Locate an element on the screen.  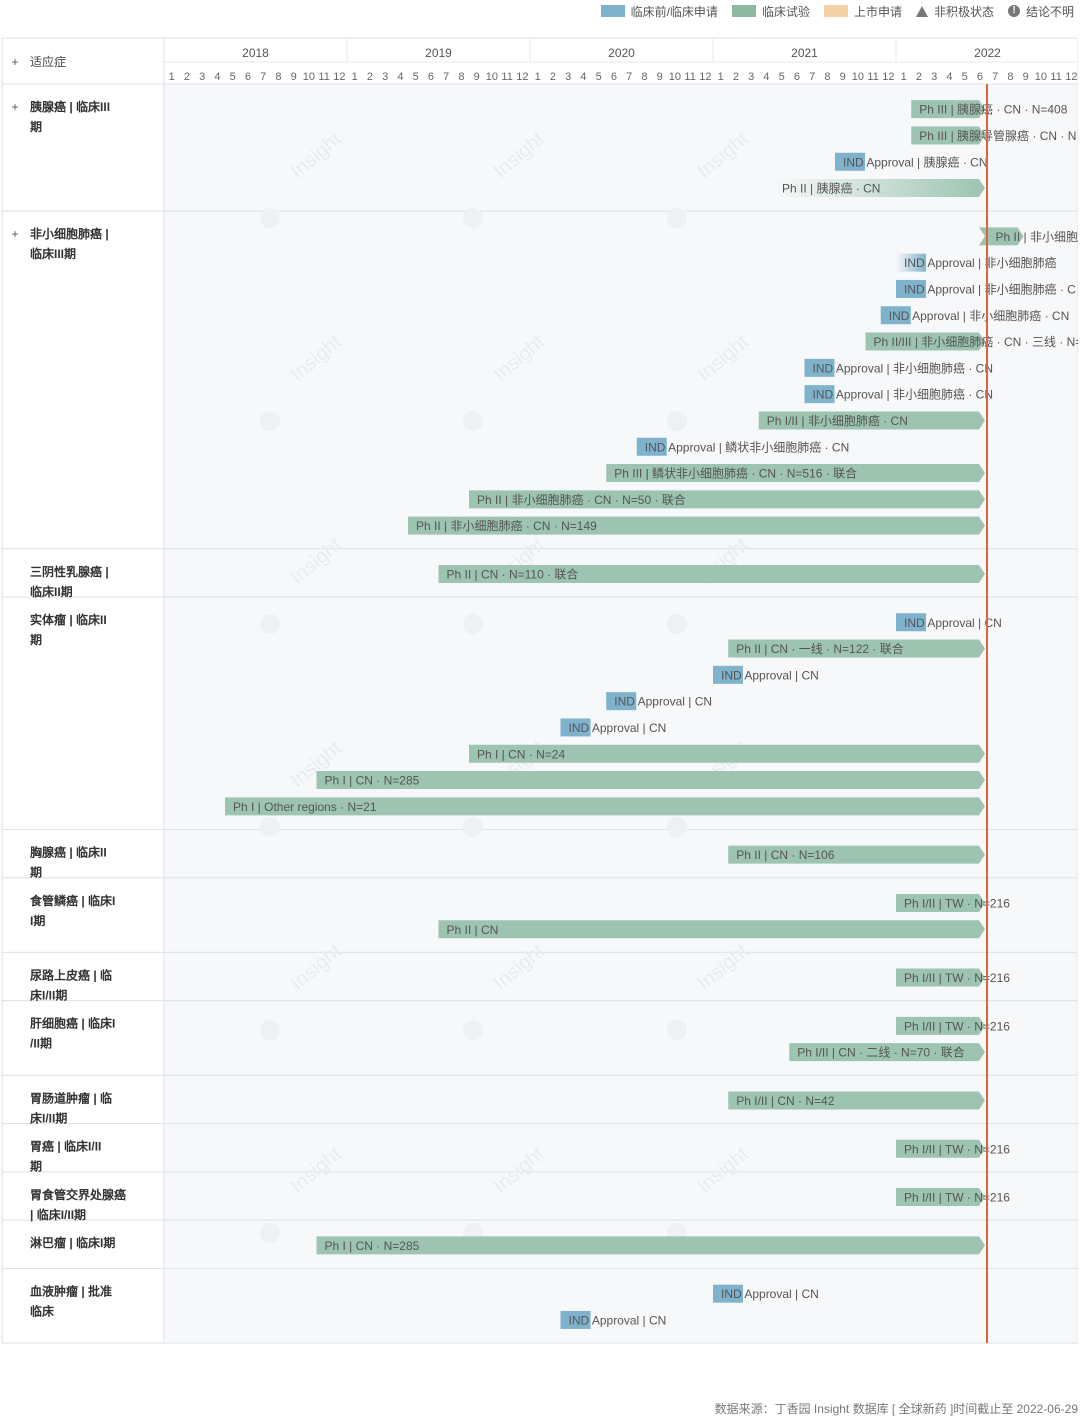
indication-label: 胃癌 | 临床I/II is located at coordinates (65, 1146).